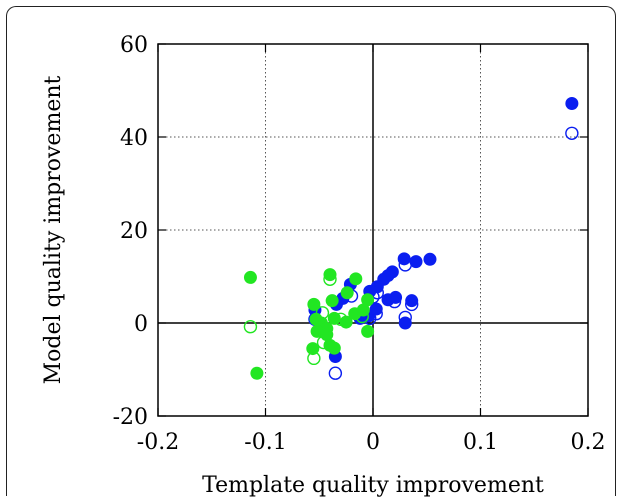 Image resolution: width=625 pixels, height=502 pixels. What do you see at coordinates (53, 229) in the screenshot?
I see `y-axis-label: Model quality improvement` at bounding box center [53, 229].